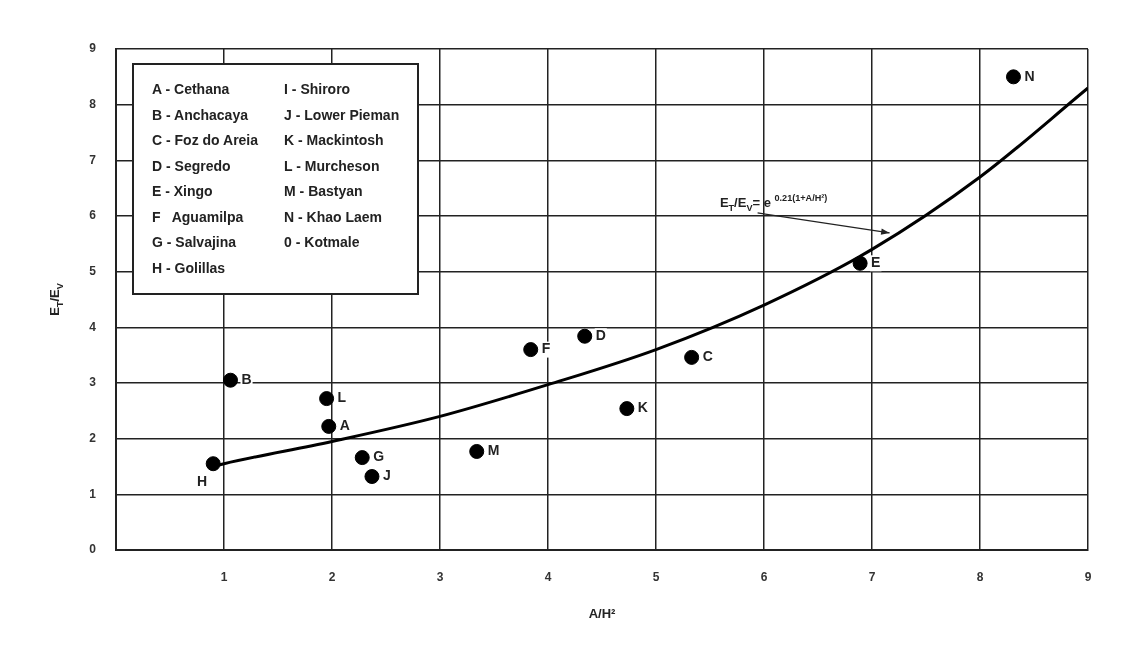  Describe the element at coordinates (322, 242) in the screenshot. I see `annotation: 0 - Kotmale` at that location.